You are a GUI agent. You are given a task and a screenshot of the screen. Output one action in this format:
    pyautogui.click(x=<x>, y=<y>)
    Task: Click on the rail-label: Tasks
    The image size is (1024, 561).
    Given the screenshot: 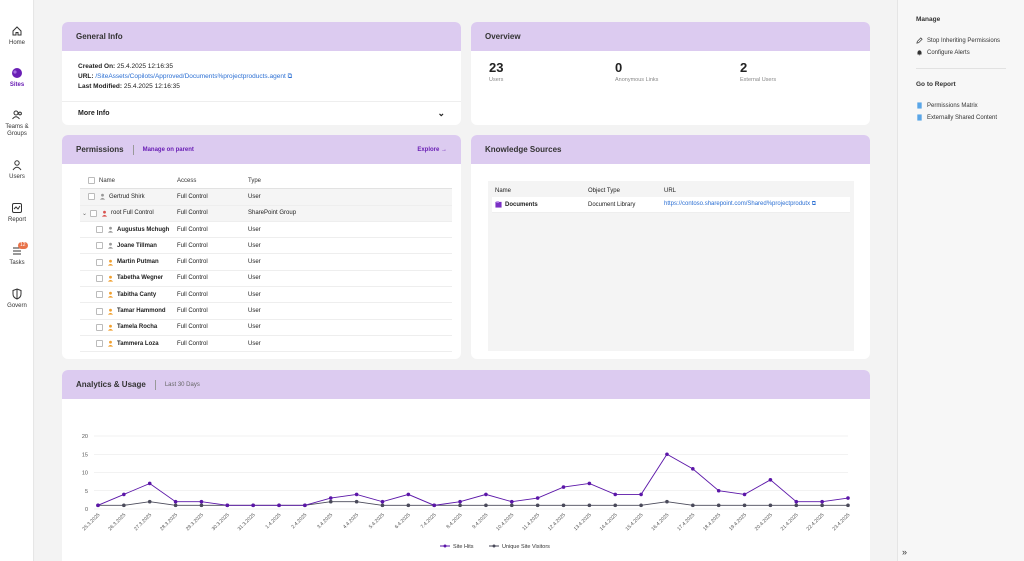 What is the action you would take?
    pyautogui.click(x=17, y=263)
    